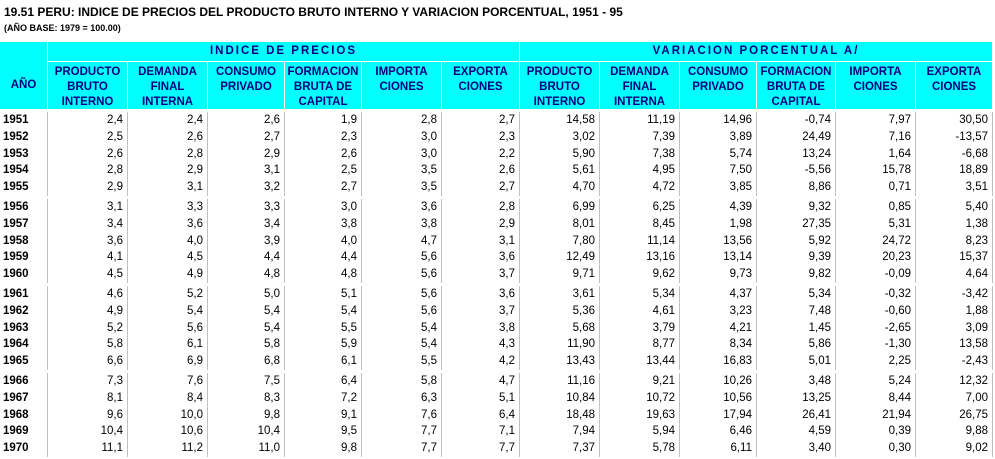 The height and width of the screenshot is (459, 995). What do you see at coordinates (481, 448) in the screenshot?
I see `value-cell: 7,7` at bounding box center [481, 448].